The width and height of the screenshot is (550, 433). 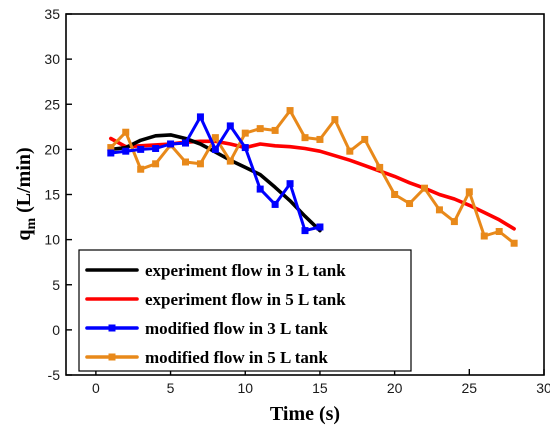 I want to click on y-axis-title: qm (L/min), so click(x=26, y=193).